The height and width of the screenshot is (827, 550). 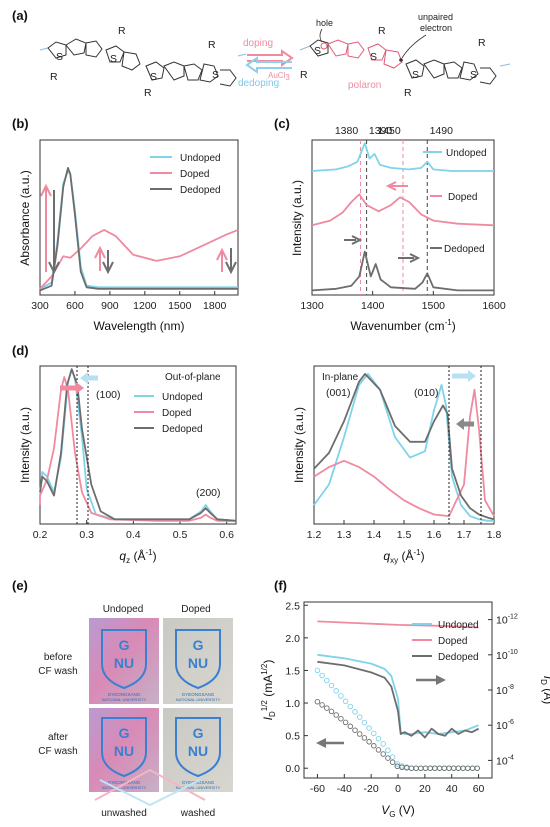 I want to click on series-f, so click(x=397, y=695).